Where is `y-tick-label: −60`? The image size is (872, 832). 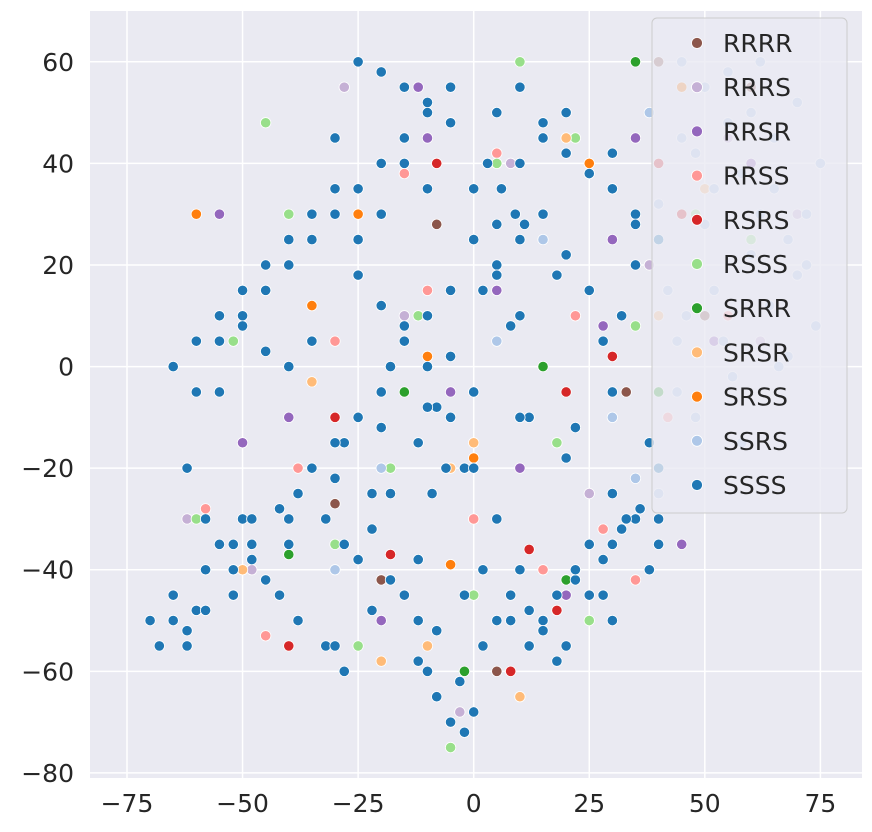 y-tick-label: −60 is located at coordinates (47, 671).